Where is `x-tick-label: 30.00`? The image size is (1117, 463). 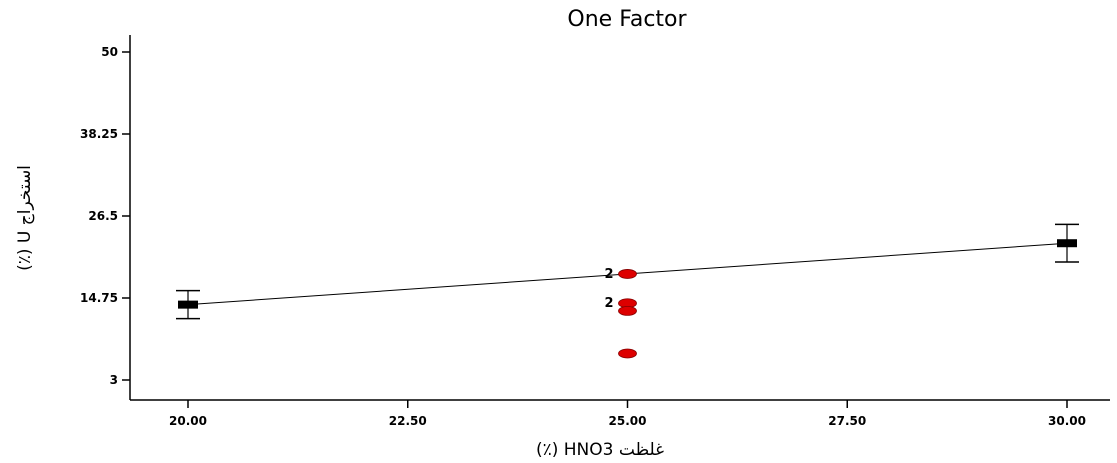
x-tick-label: 30.00 is located at coordinates (1067, 421).